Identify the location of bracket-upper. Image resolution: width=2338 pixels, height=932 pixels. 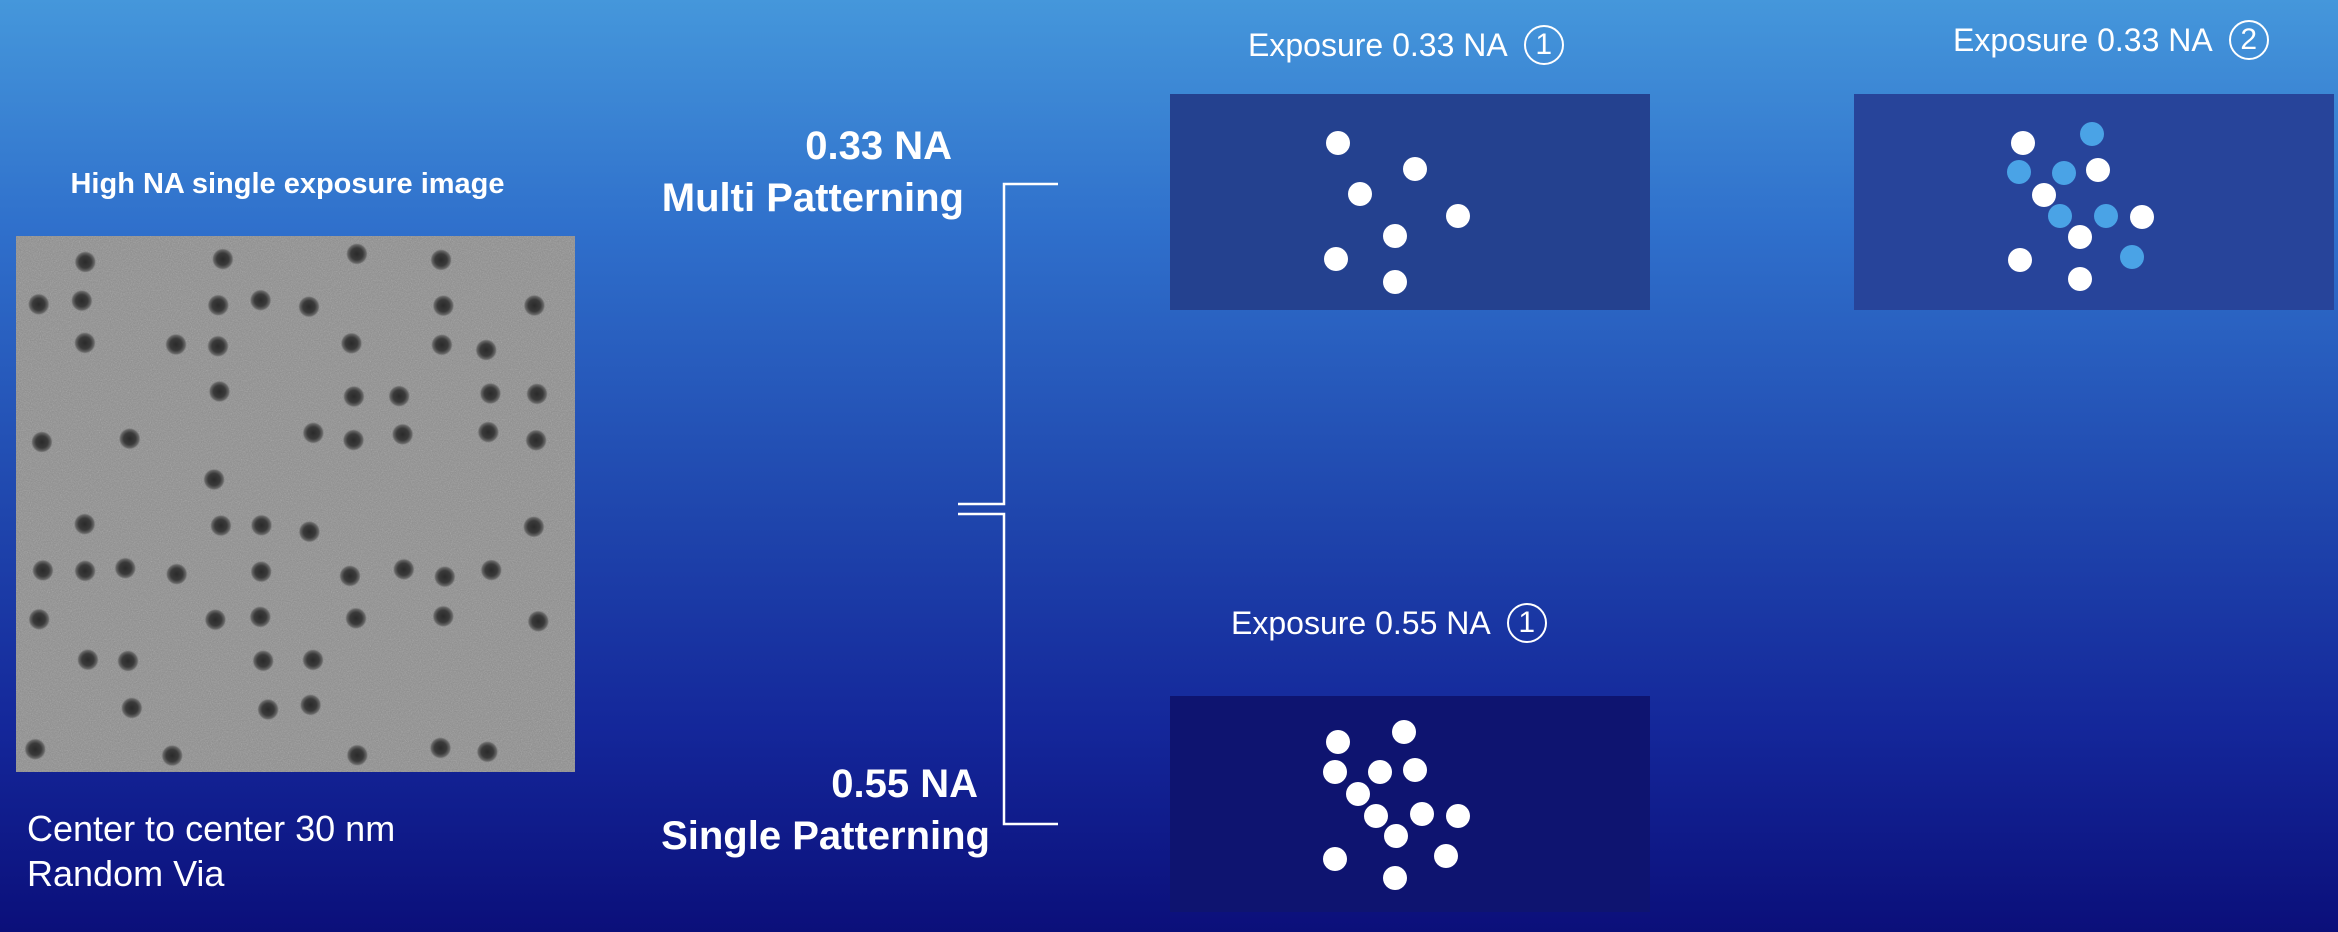
(1008, 344).